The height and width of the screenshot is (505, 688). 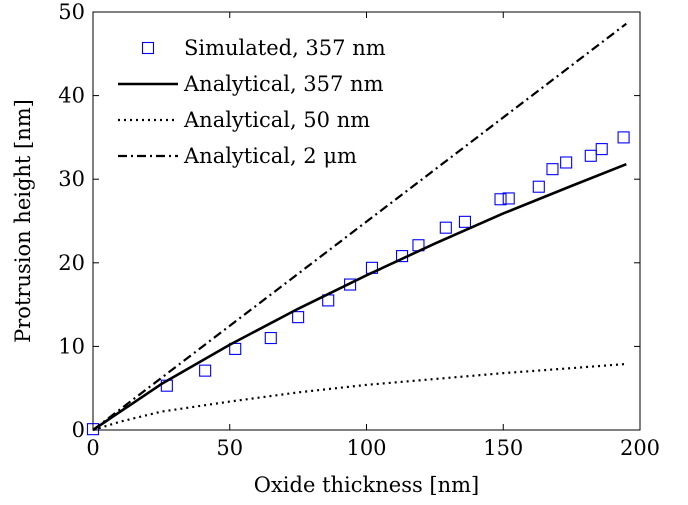 I want to click on legend-item: Simulated, 357 nm, so click(x=263, y=48).